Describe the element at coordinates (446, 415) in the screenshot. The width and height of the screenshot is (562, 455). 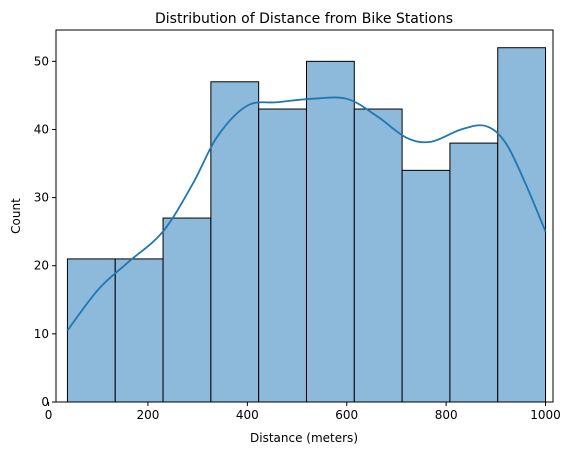
I see `x-tick-label: 800` at that location.